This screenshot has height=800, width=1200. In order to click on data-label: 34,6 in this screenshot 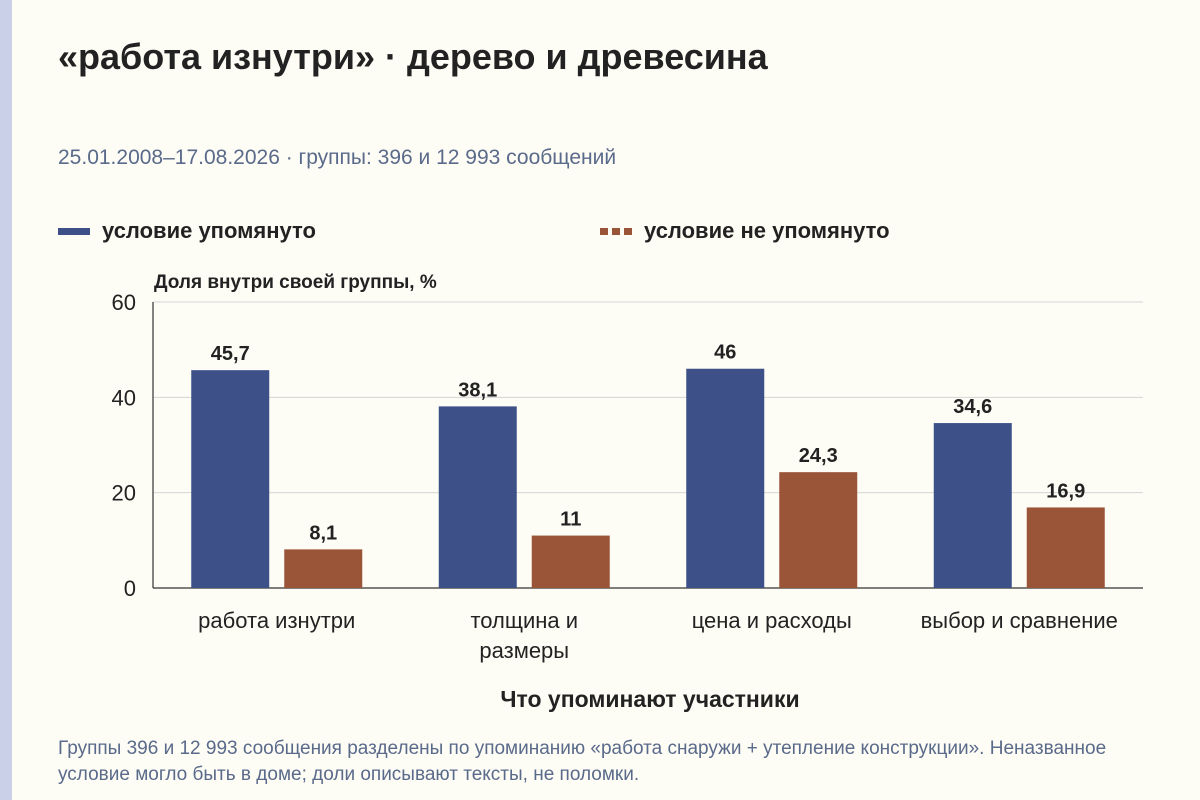, I will do `click(972, 407)`.